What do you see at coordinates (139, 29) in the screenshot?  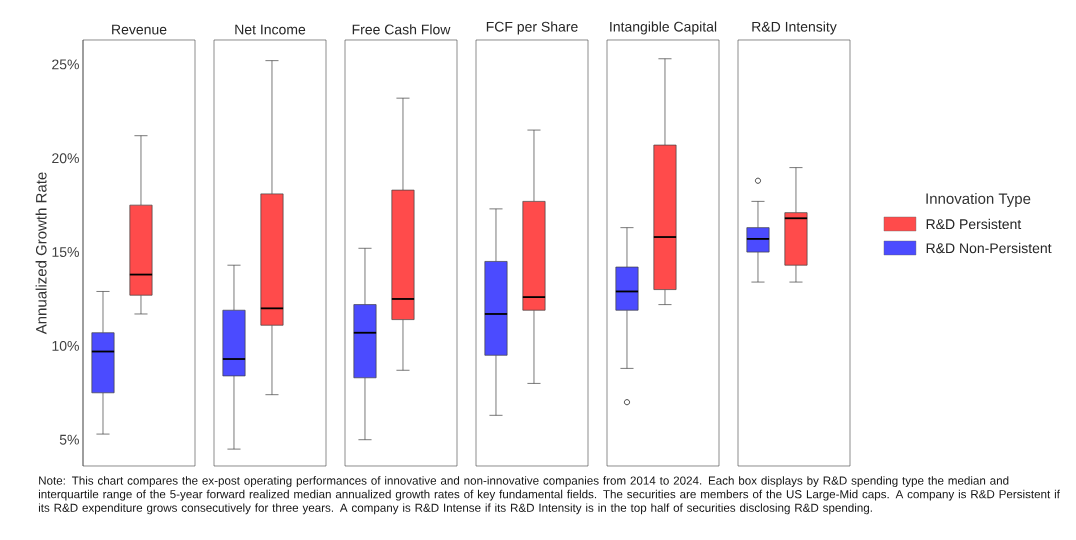 I see `x-tick-label: Revenue` at bounding box center [139, 29].